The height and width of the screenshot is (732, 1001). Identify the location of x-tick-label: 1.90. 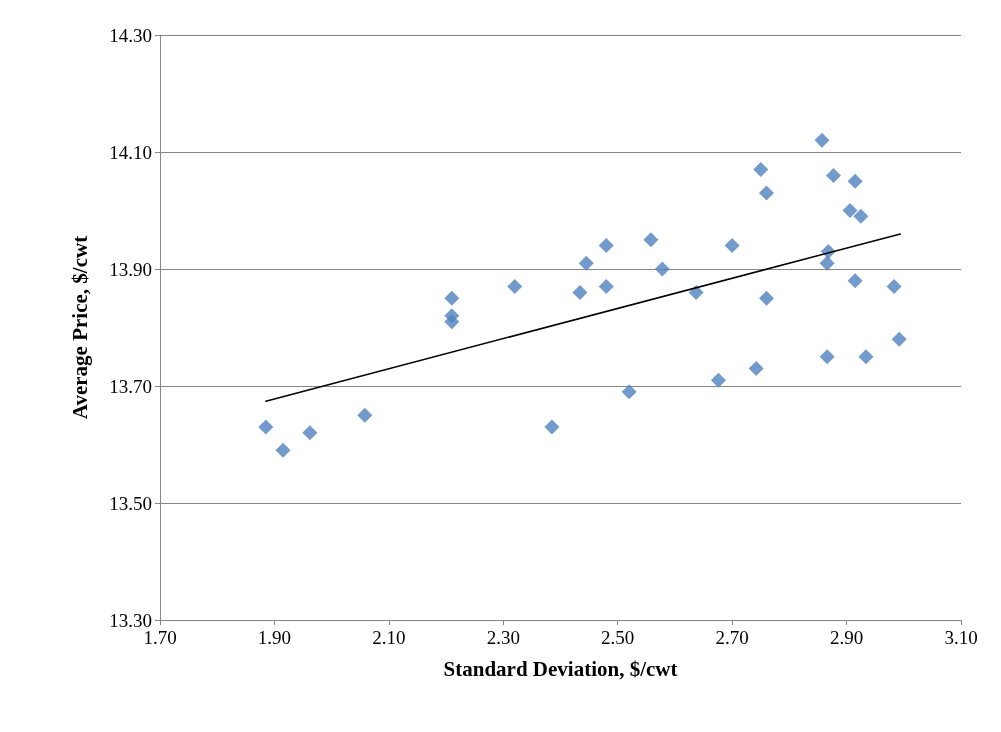
(274, 637).